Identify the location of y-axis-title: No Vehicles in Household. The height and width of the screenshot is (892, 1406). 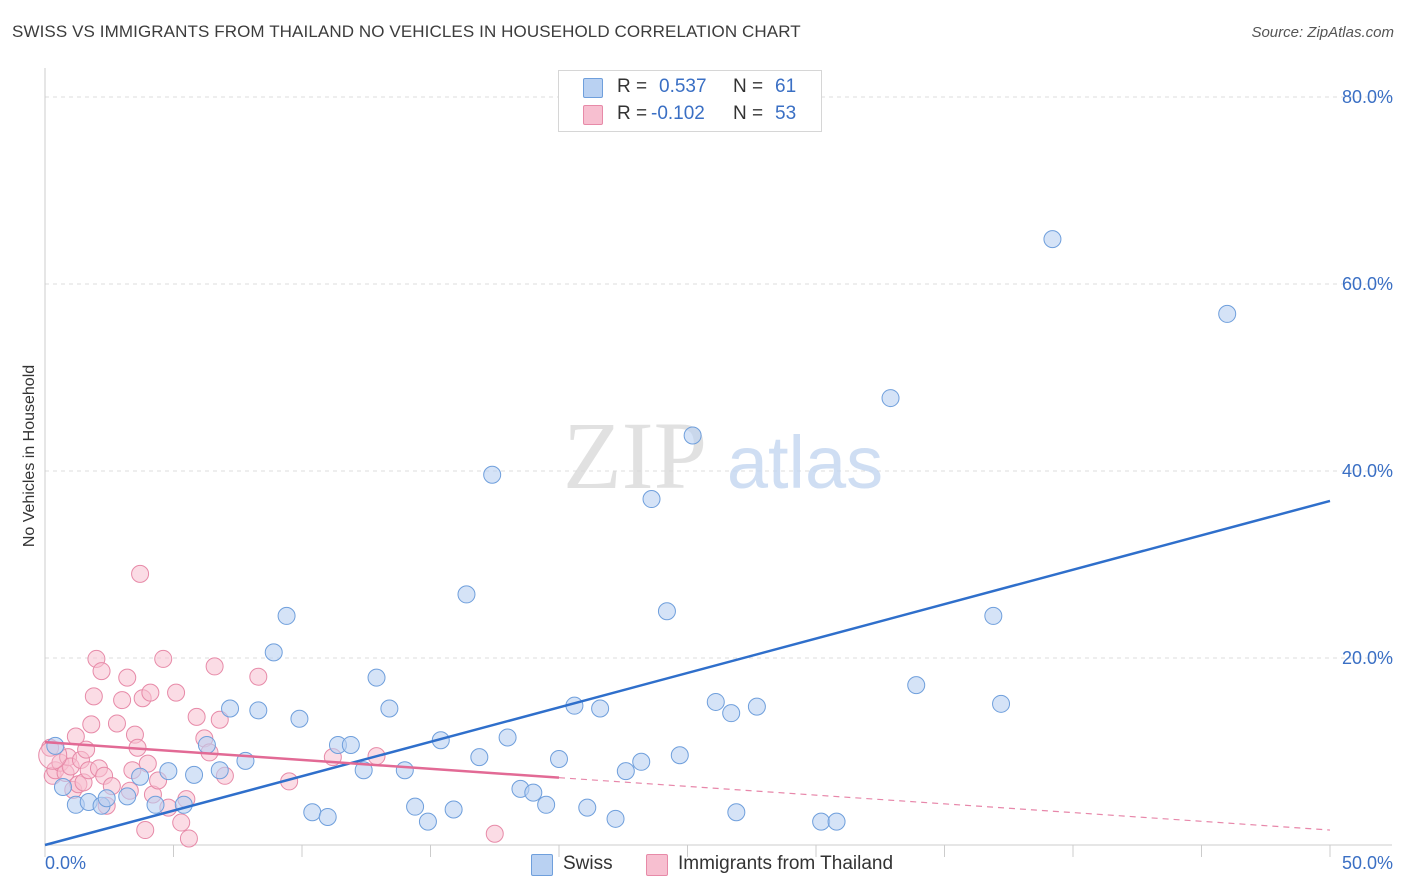
(29, 456).